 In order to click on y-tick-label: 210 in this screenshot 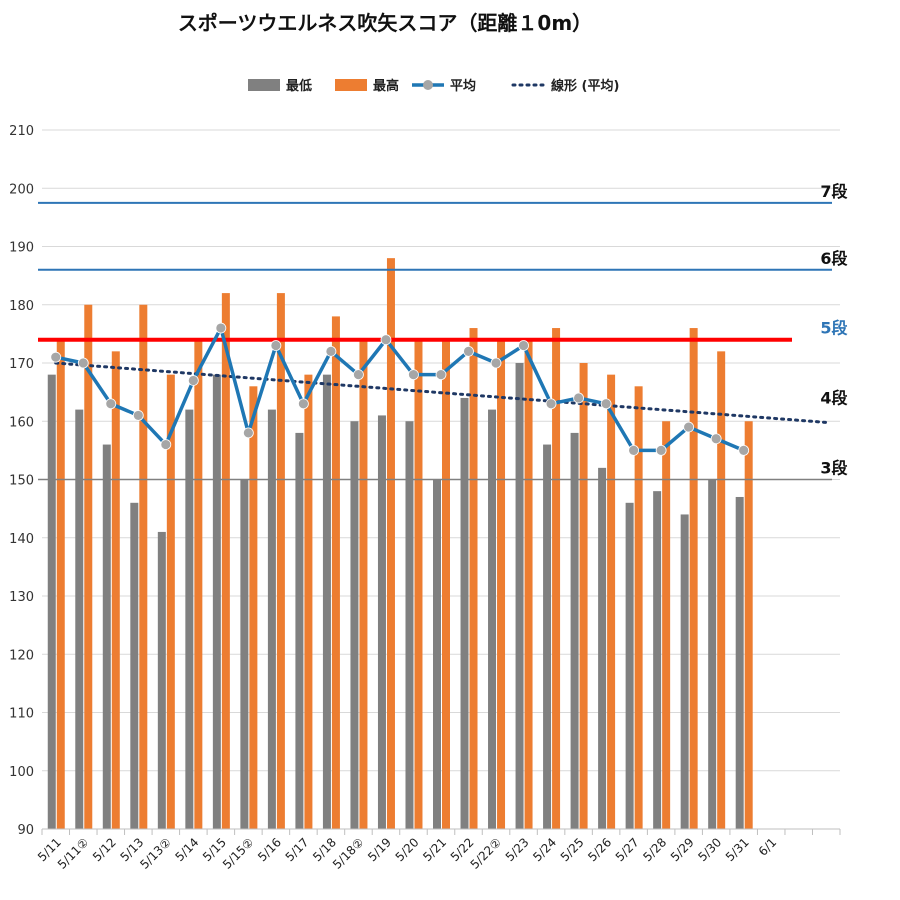, I will do `click(21, 131)`.